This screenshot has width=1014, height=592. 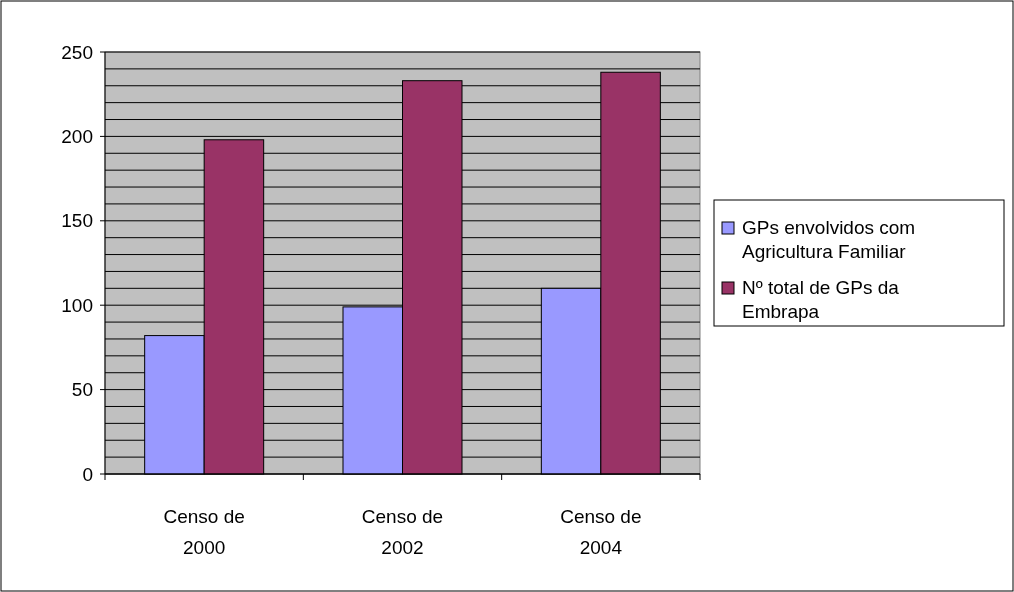 I want to click on y-tick-label: 150, so click(x=77, y=221).